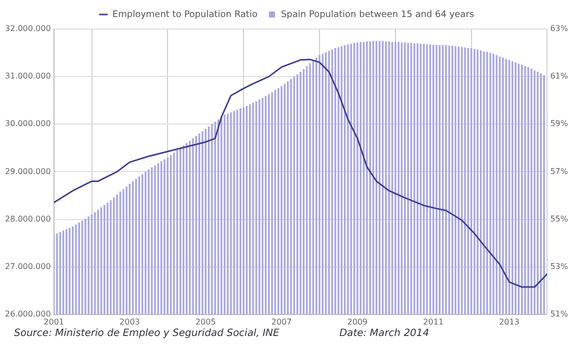  I want to click on y2-tick-label: 63%, so click(559, 29).